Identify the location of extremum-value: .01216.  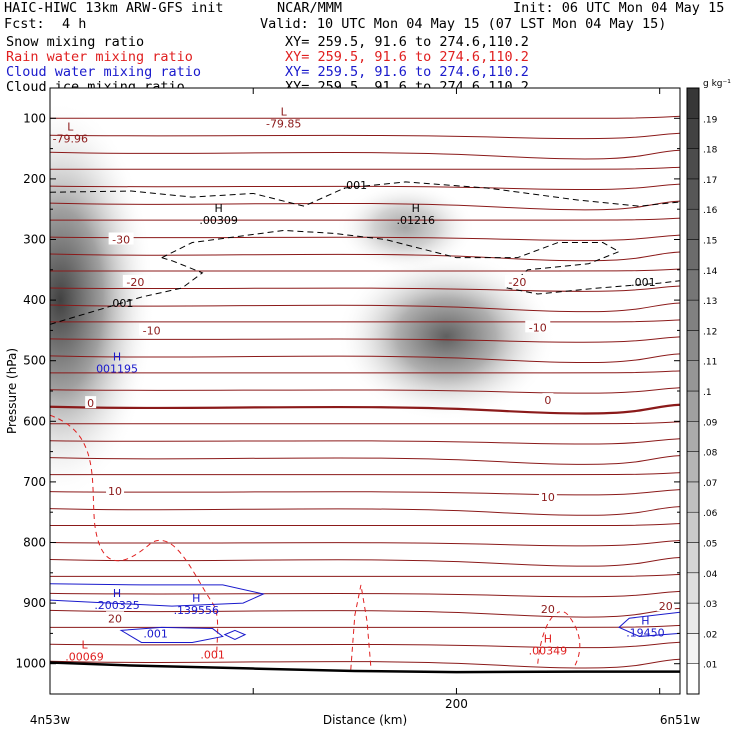
(416, 220).